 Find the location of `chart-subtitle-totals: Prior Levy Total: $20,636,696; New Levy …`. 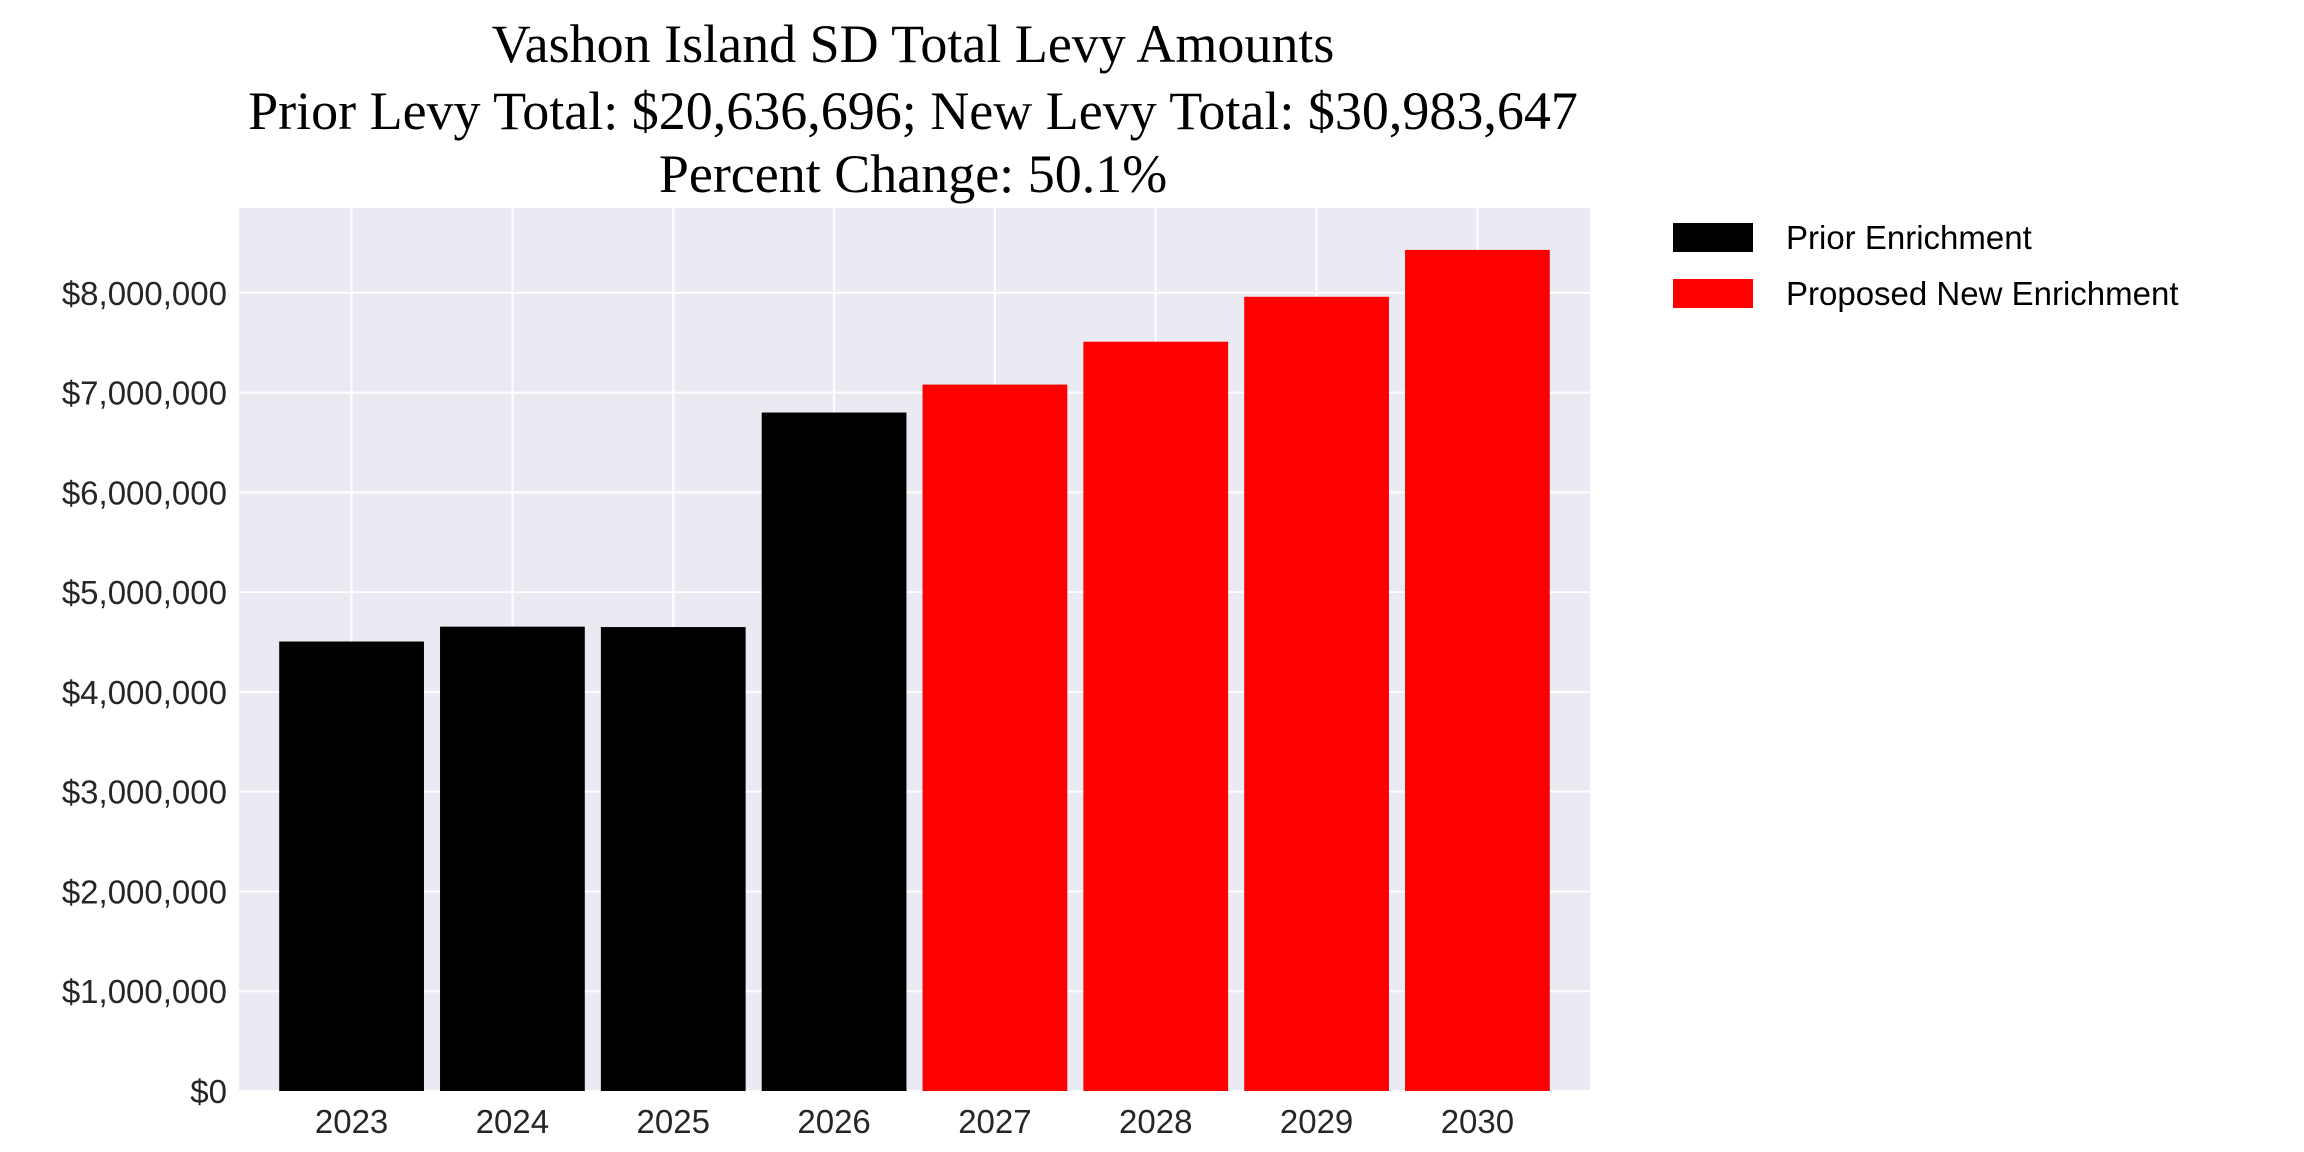

chart-subtitle-totals: Prior Levy Total: $20,636,696; New Levy … is located at coordinates (913, 111).